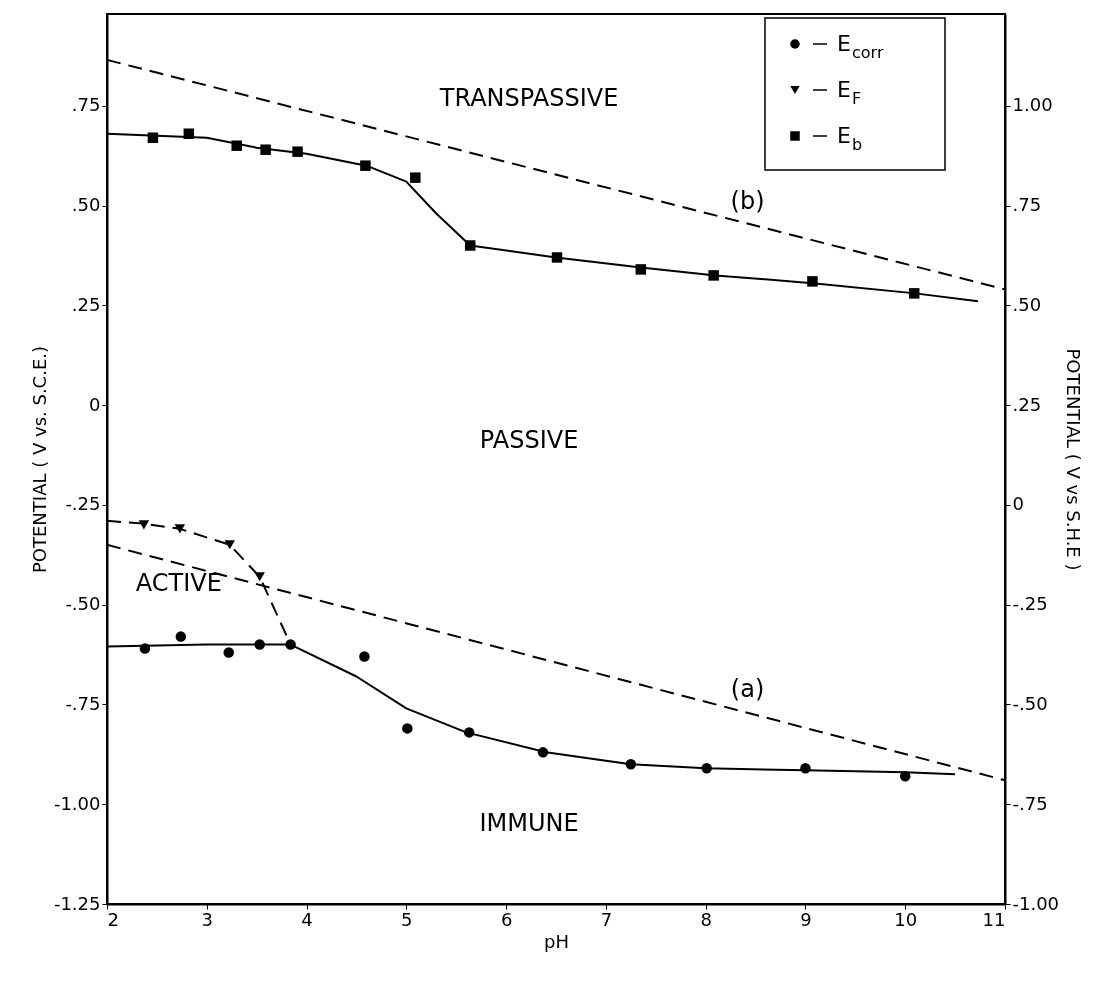  I want to click on y2-tick-label: .25, so click(1027, 404).